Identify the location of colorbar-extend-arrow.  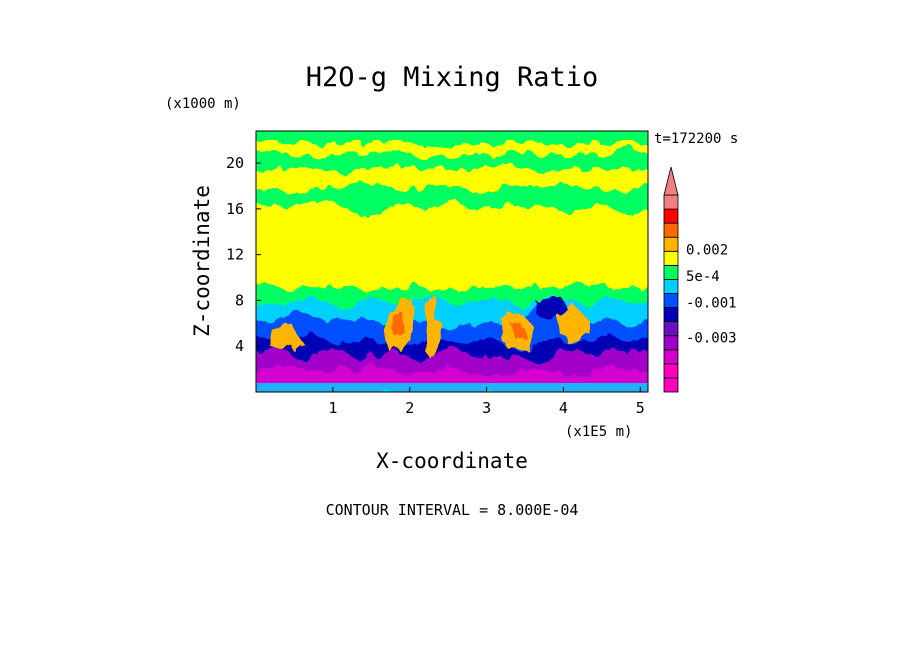
(671, 181).